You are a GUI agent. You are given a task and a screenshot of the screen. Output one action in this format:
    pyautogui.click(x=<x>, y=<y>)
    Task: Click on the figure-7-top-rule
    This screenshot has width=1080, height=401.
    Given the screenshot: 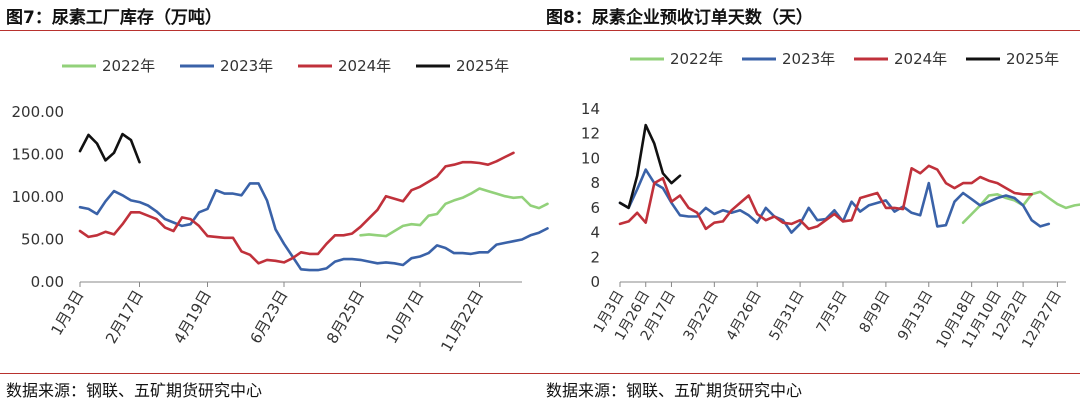 What is the action you would take?
    pyautogui.click(x=270, y=30)
    